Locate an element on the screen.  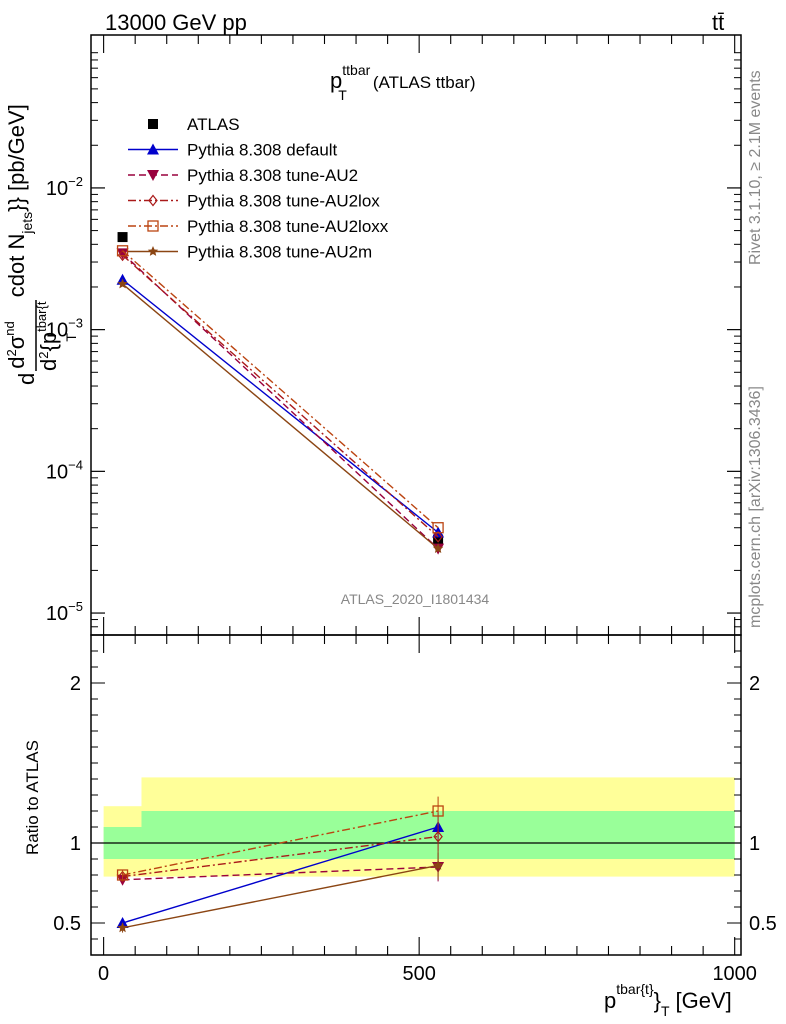
legend-label: Pythia 8.308 tune-AU2loxx is located at coordinates (288, 226).